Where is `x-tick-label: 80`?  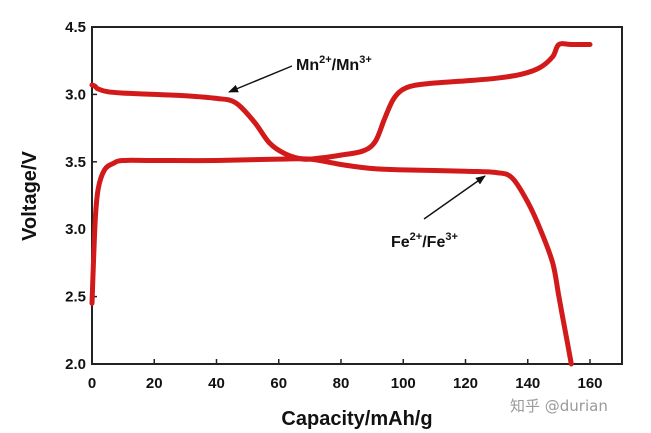
x-tick-label: 80 is located at coordinates (341, 383).